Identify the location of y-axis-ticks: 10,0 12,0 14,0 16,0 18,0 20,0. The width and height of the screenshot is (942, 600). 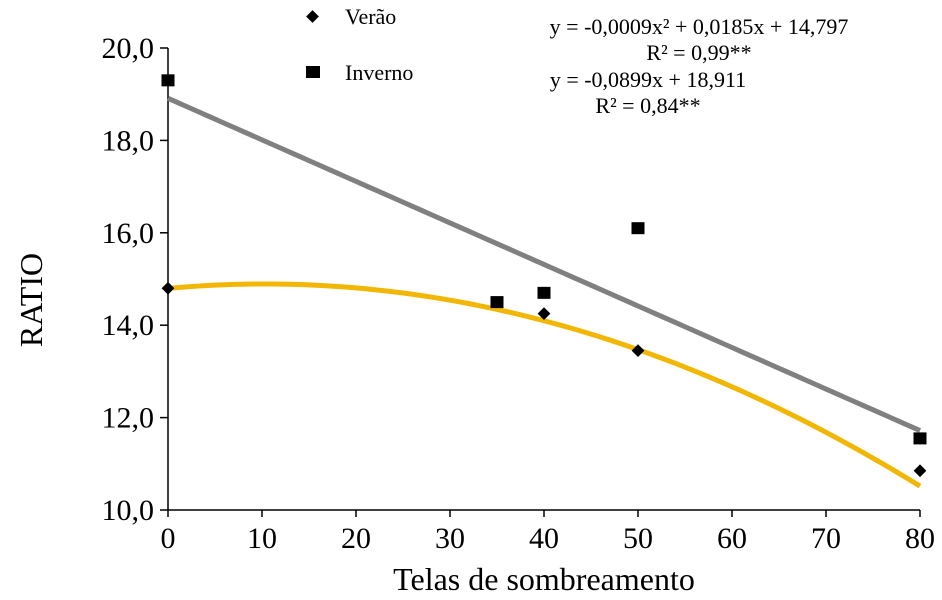
(135, 279).